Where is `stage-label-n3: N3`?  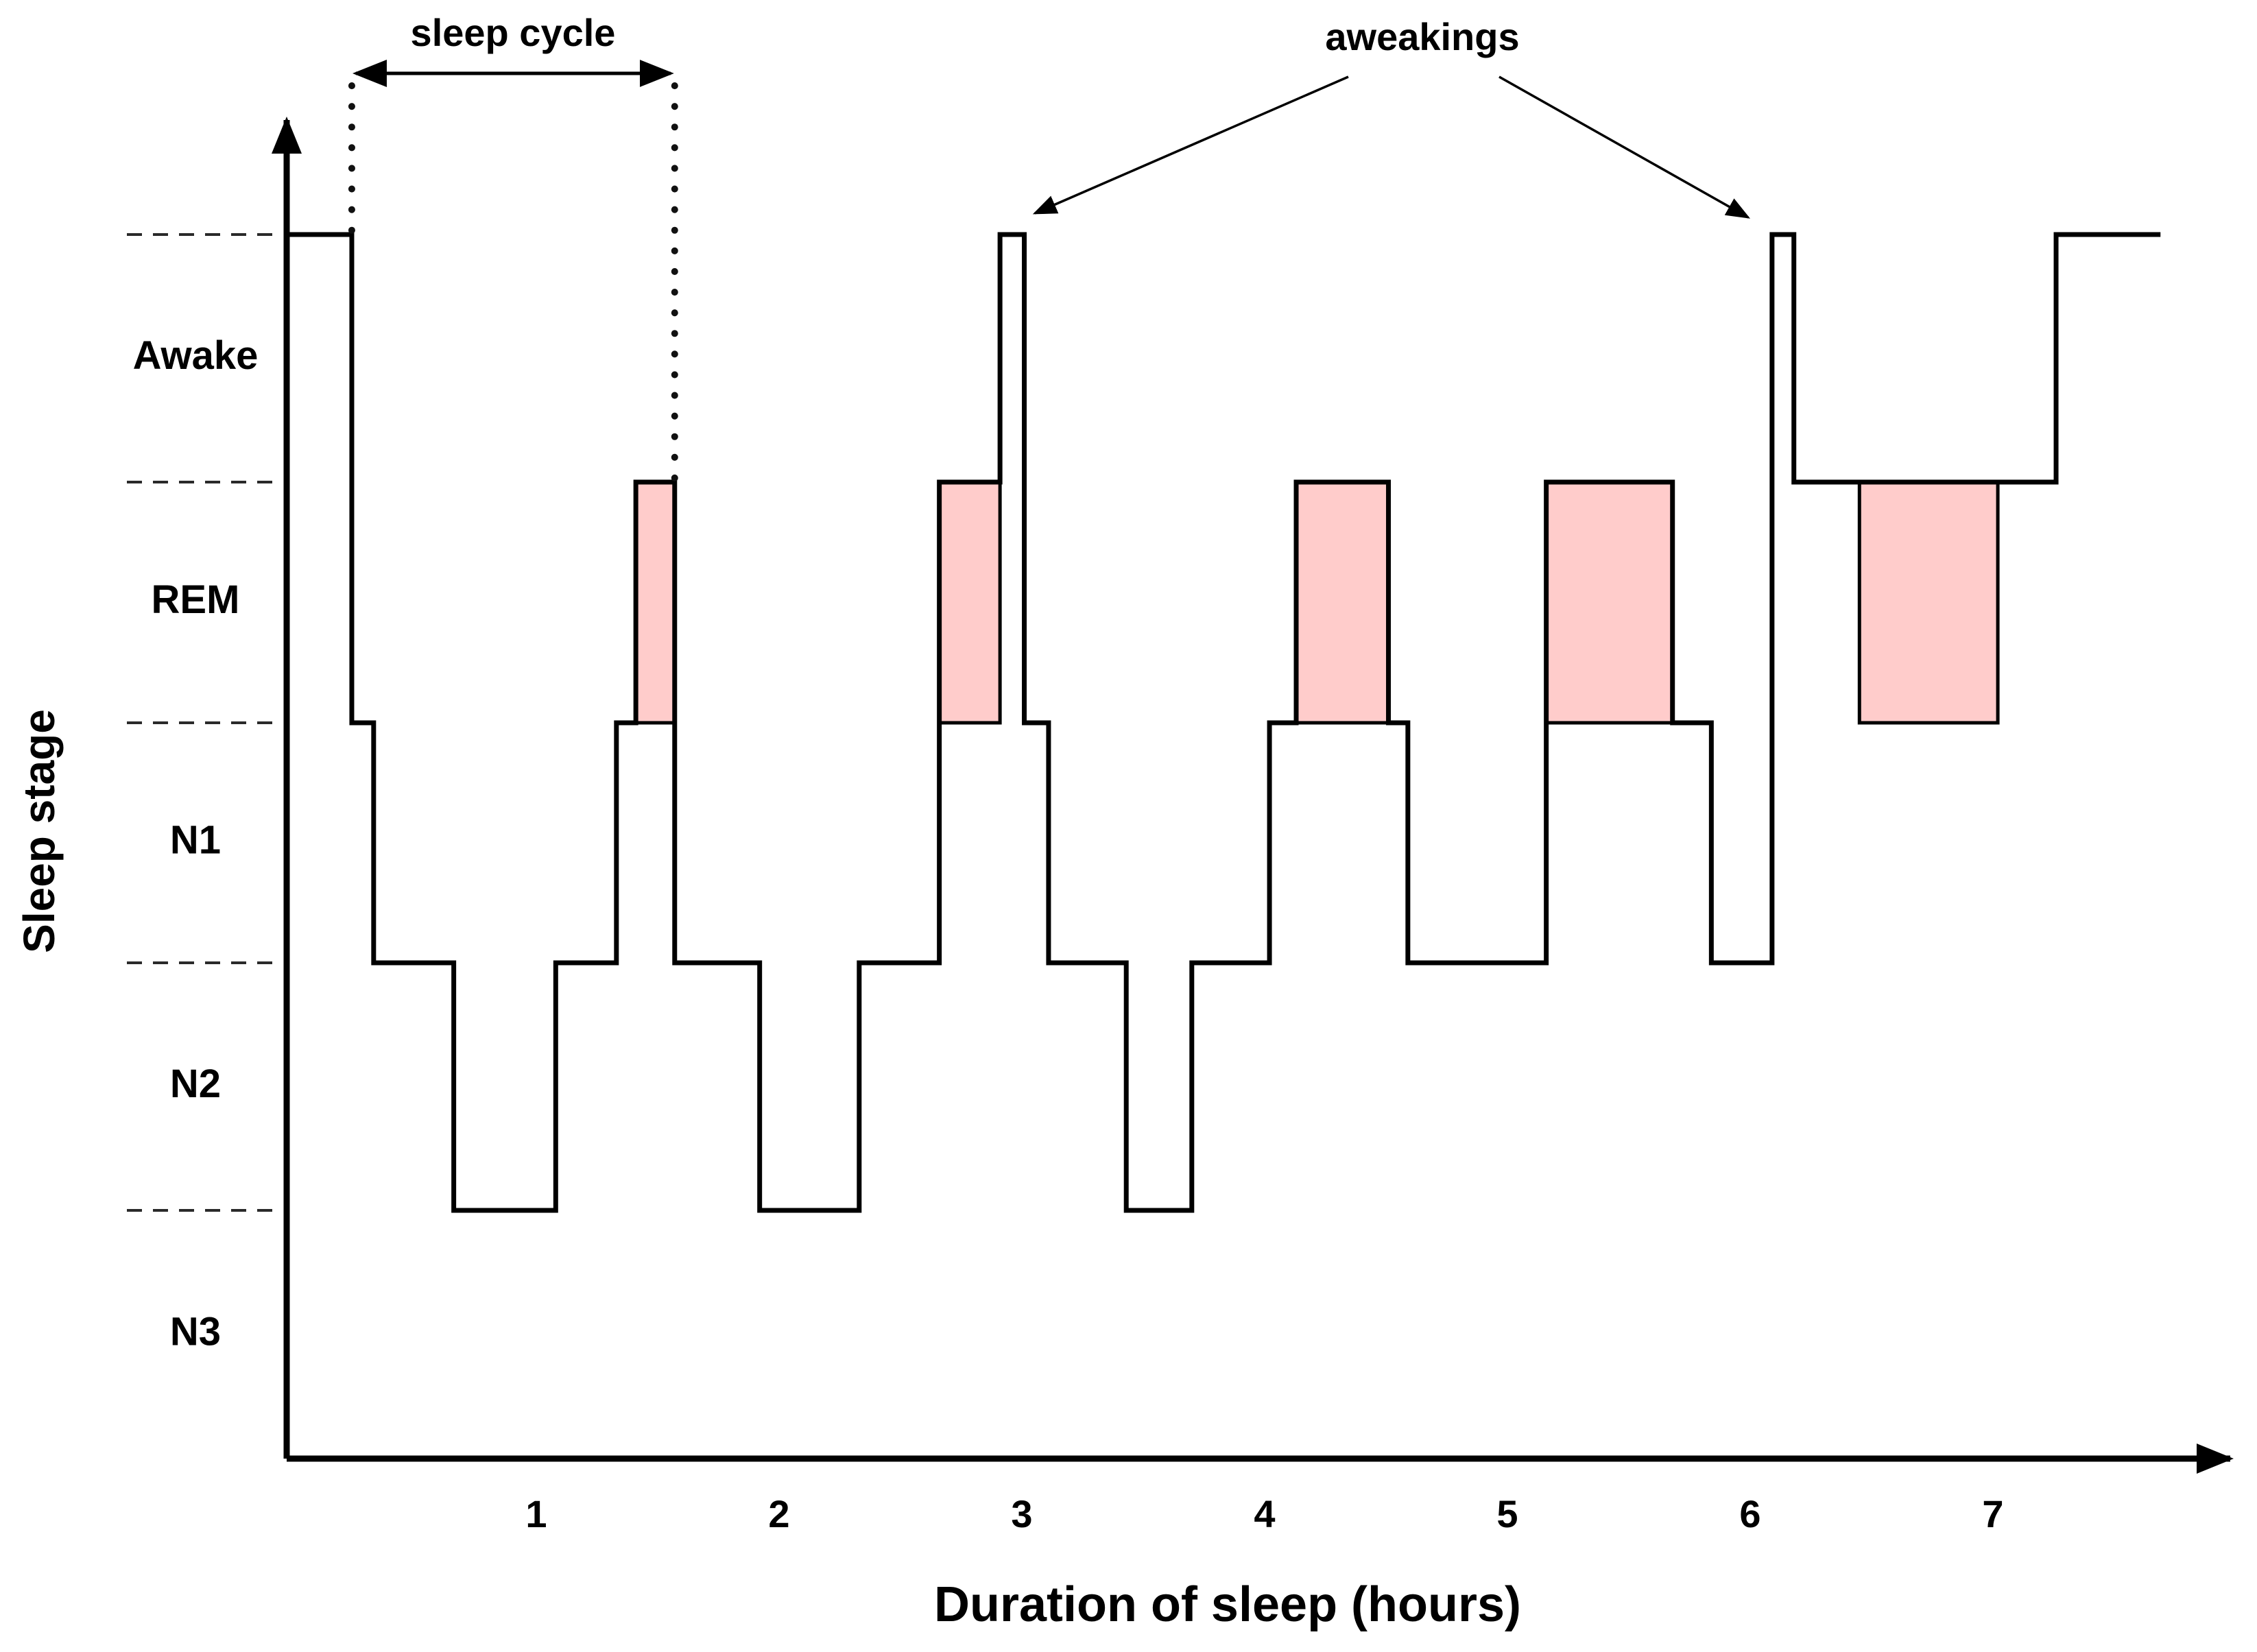 stage-label-n3: N3 is located at coordinates (195, 1331).